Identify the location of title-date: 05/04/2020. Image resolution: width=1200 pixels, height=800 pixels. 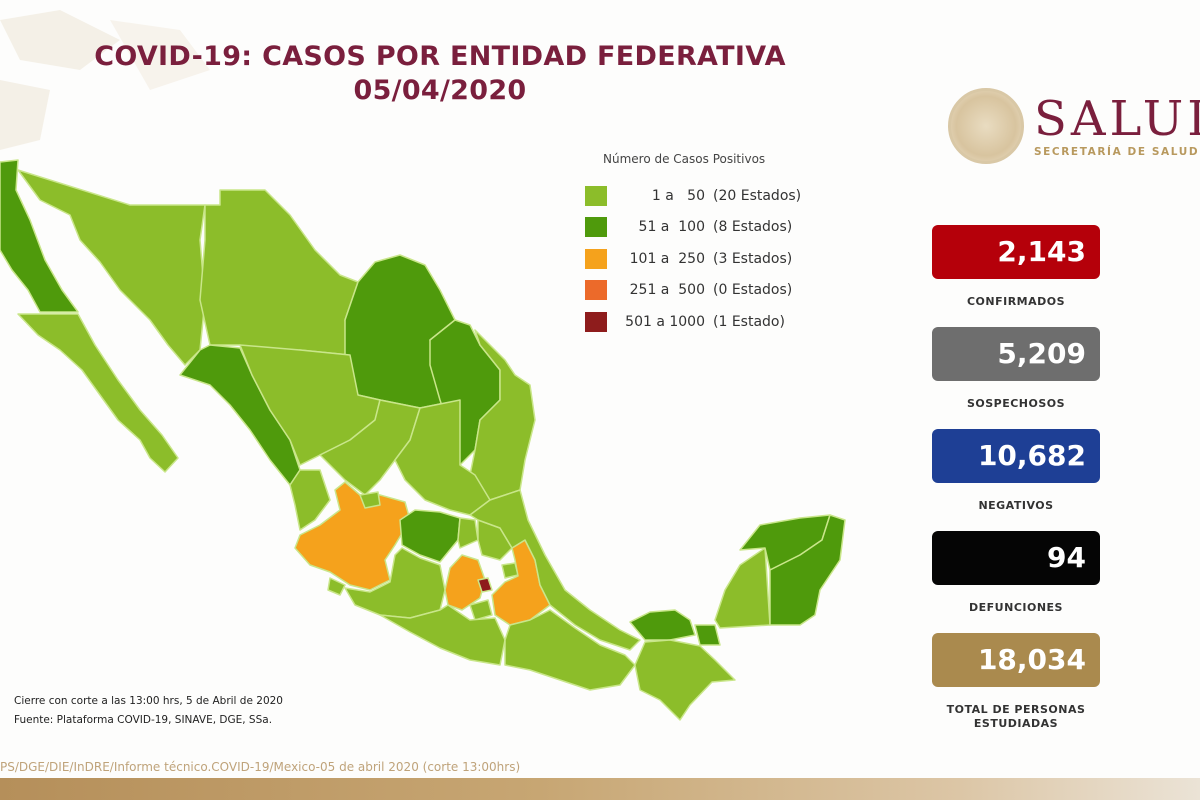
(440, 90).